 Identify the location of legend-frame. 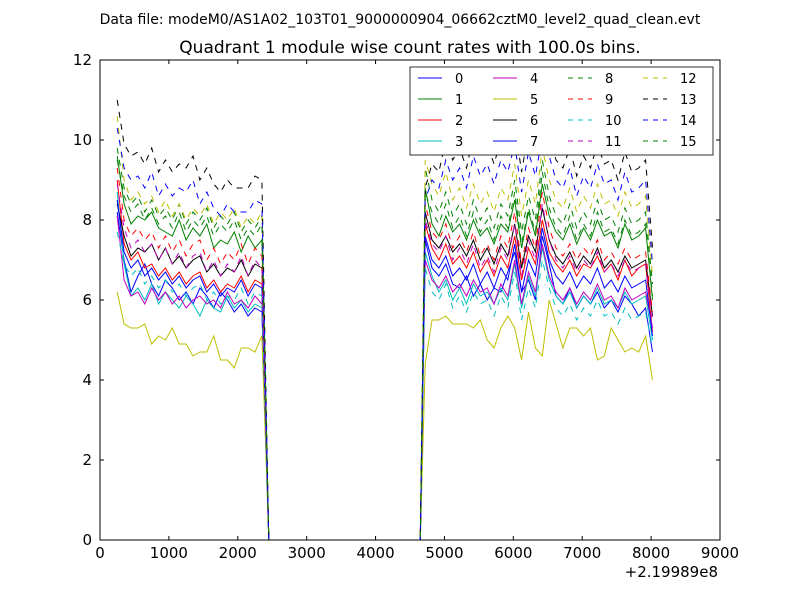
(561, 111).